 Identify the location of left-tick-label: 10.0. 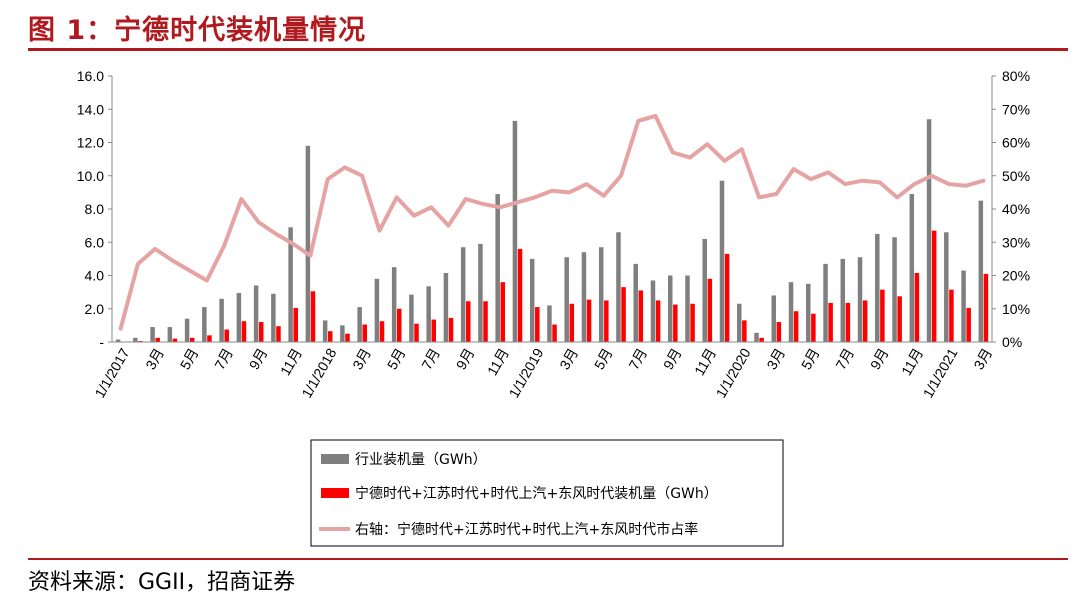
(90, 176).